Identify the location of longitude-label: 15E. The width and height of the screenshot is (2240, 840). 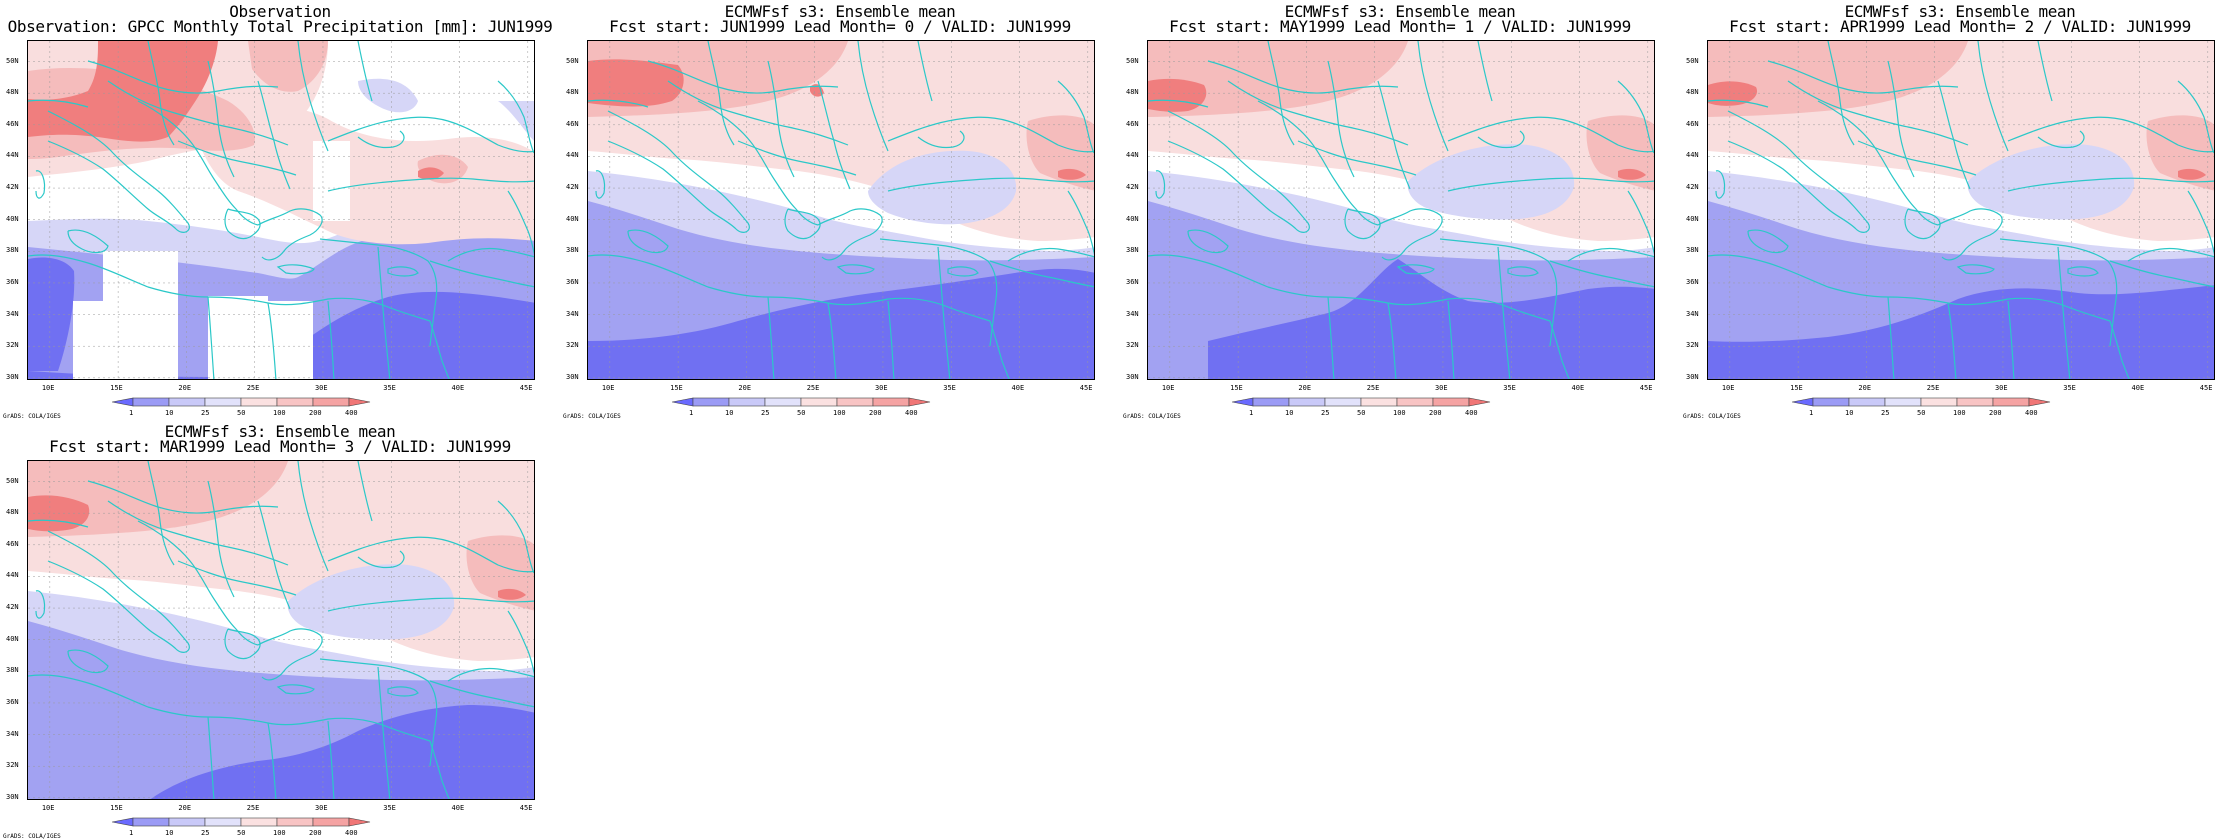
(1796, 388).